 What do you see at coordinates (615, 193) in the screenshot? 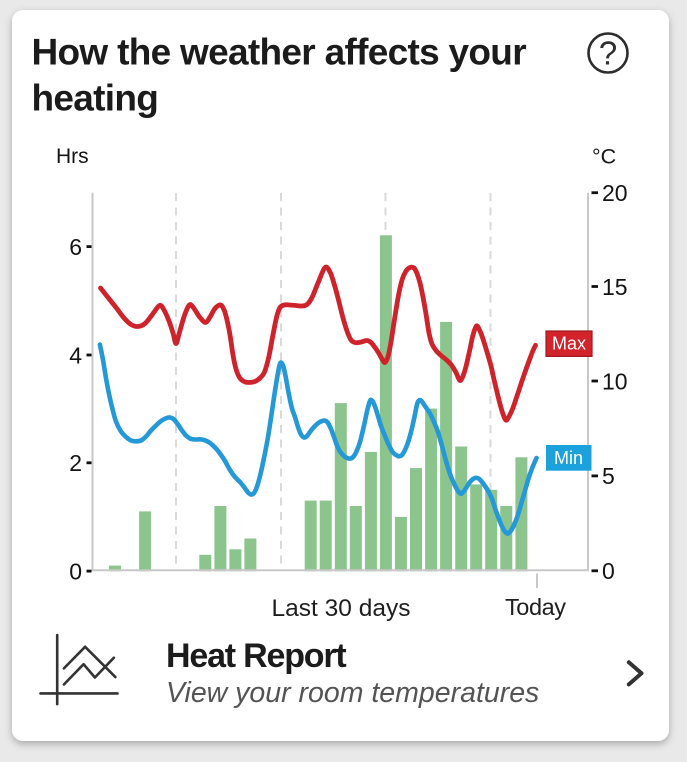
I see `svg-text: 20` at bounding box center [615, 193].